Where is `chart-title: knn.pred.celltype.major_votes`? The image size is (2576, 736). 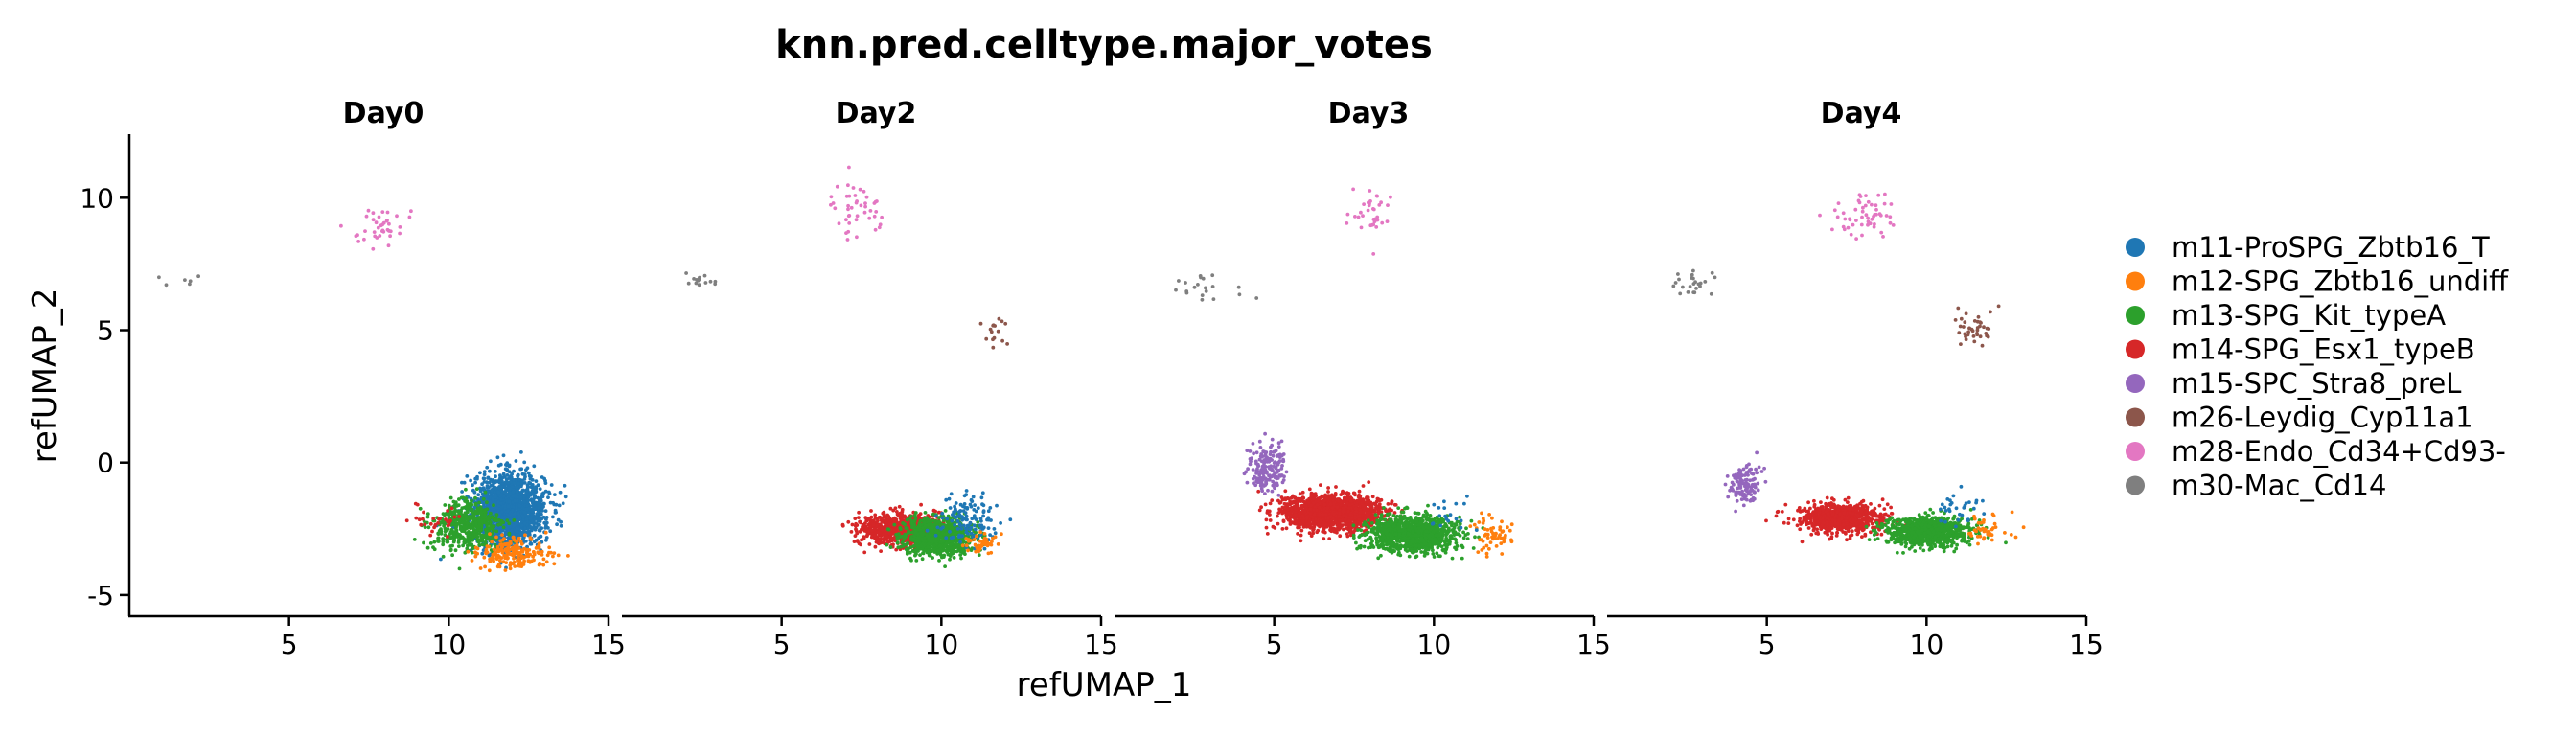 chart-title: knn.pred.celltype.major_votes is located at coordinates (1104, 45).